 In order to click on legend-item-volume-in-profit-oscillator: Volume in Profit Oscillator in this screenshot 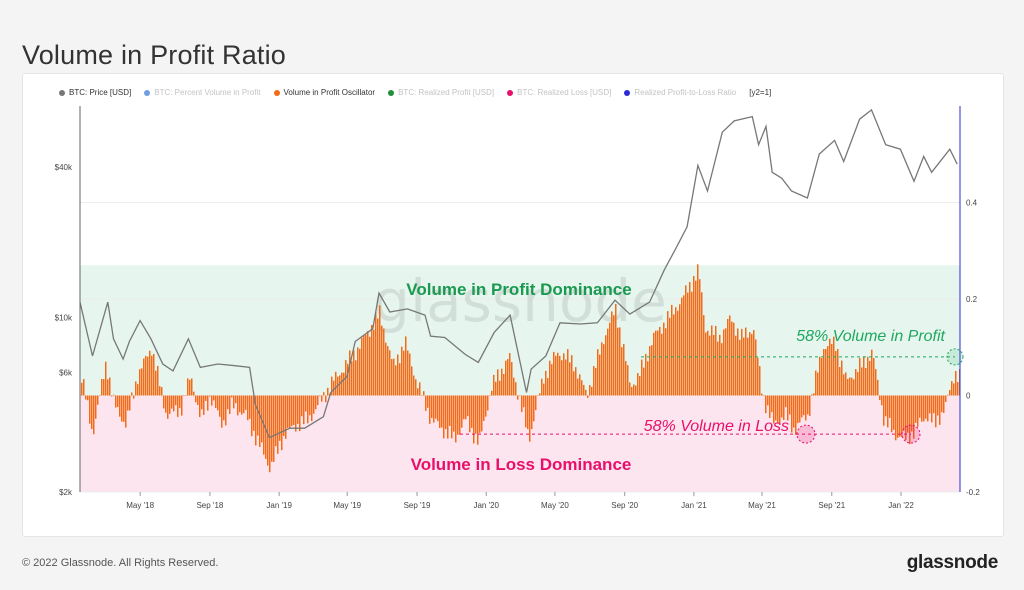, I will do `click(324, 92)`.